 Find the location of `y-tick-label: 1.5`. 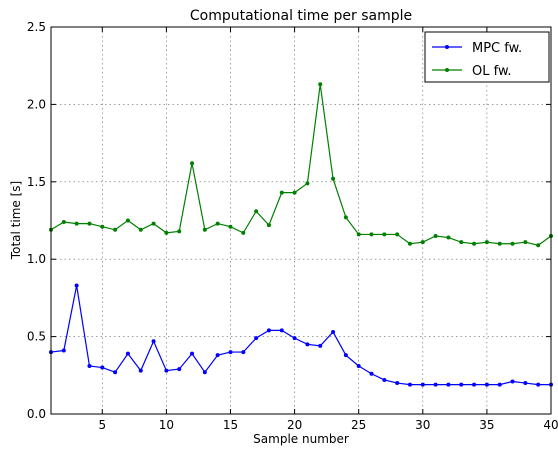

y-tick-label: 1.5 is located at coordinates (36, 182).